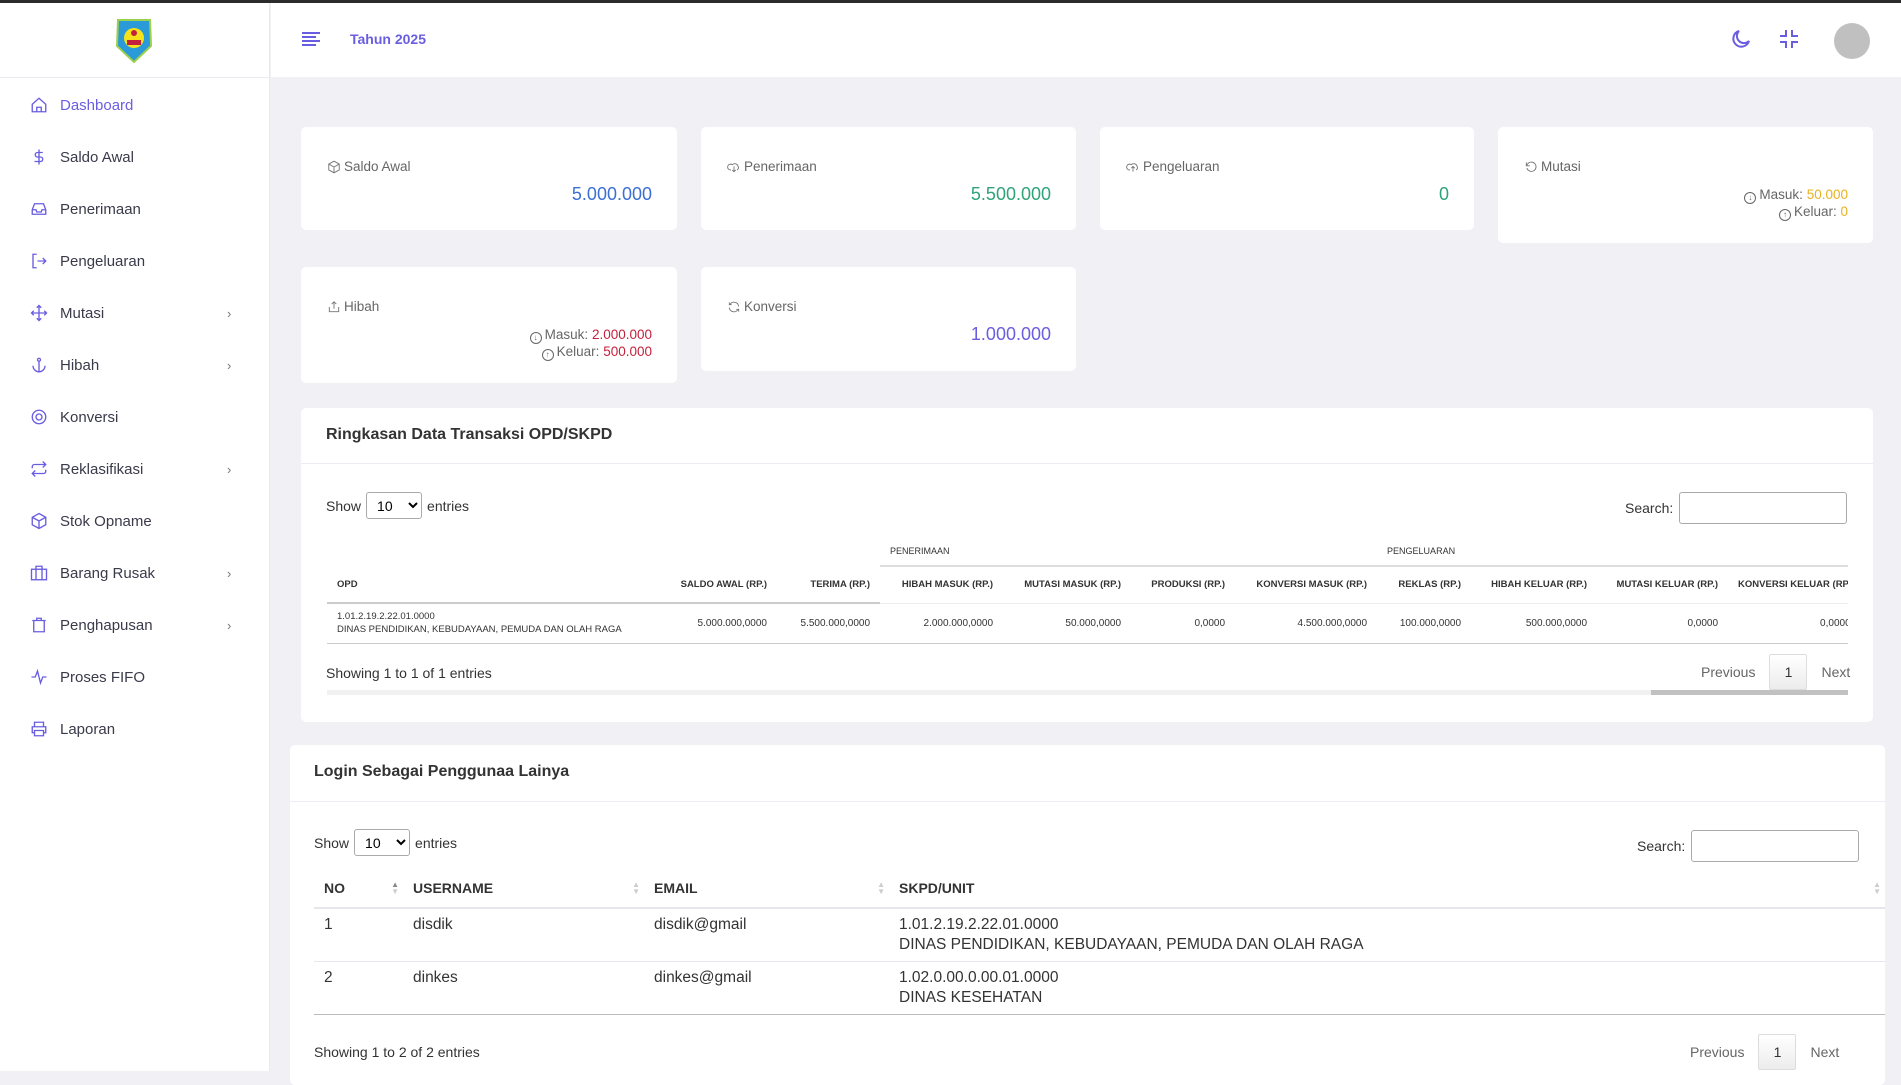 This screenshot has width=1901, height=1085. I want to click on card-saldo-awal: Saldo Awal 5.000.000, so click(489, 178).